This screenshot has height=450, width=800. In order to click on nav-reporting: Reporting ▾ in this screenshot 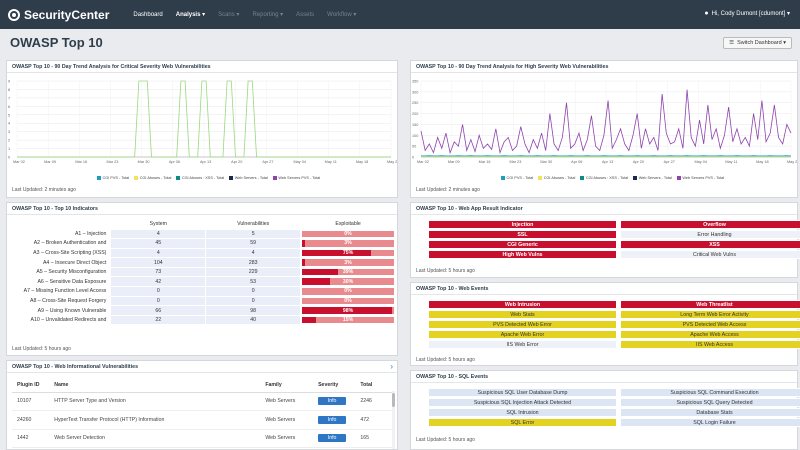, I will do `click(268, 15)`.